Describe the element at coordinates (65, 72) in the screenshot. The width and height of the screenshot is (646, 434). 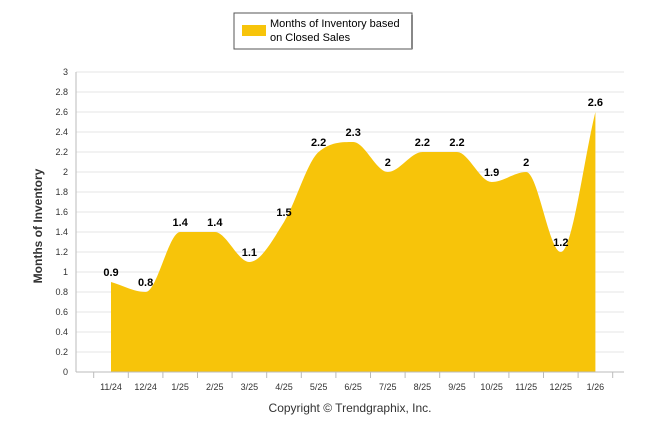
I see `y-tick-label: 3` at that location.